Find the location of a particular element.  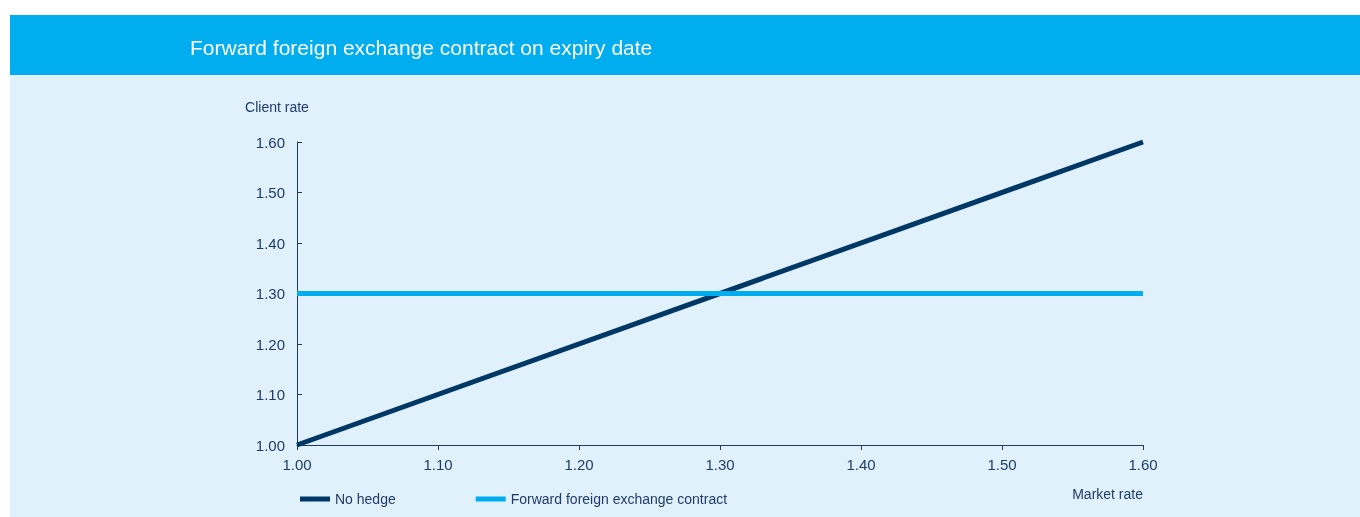

y-tick-label: 1.10 is located at coordinates (270, 394).